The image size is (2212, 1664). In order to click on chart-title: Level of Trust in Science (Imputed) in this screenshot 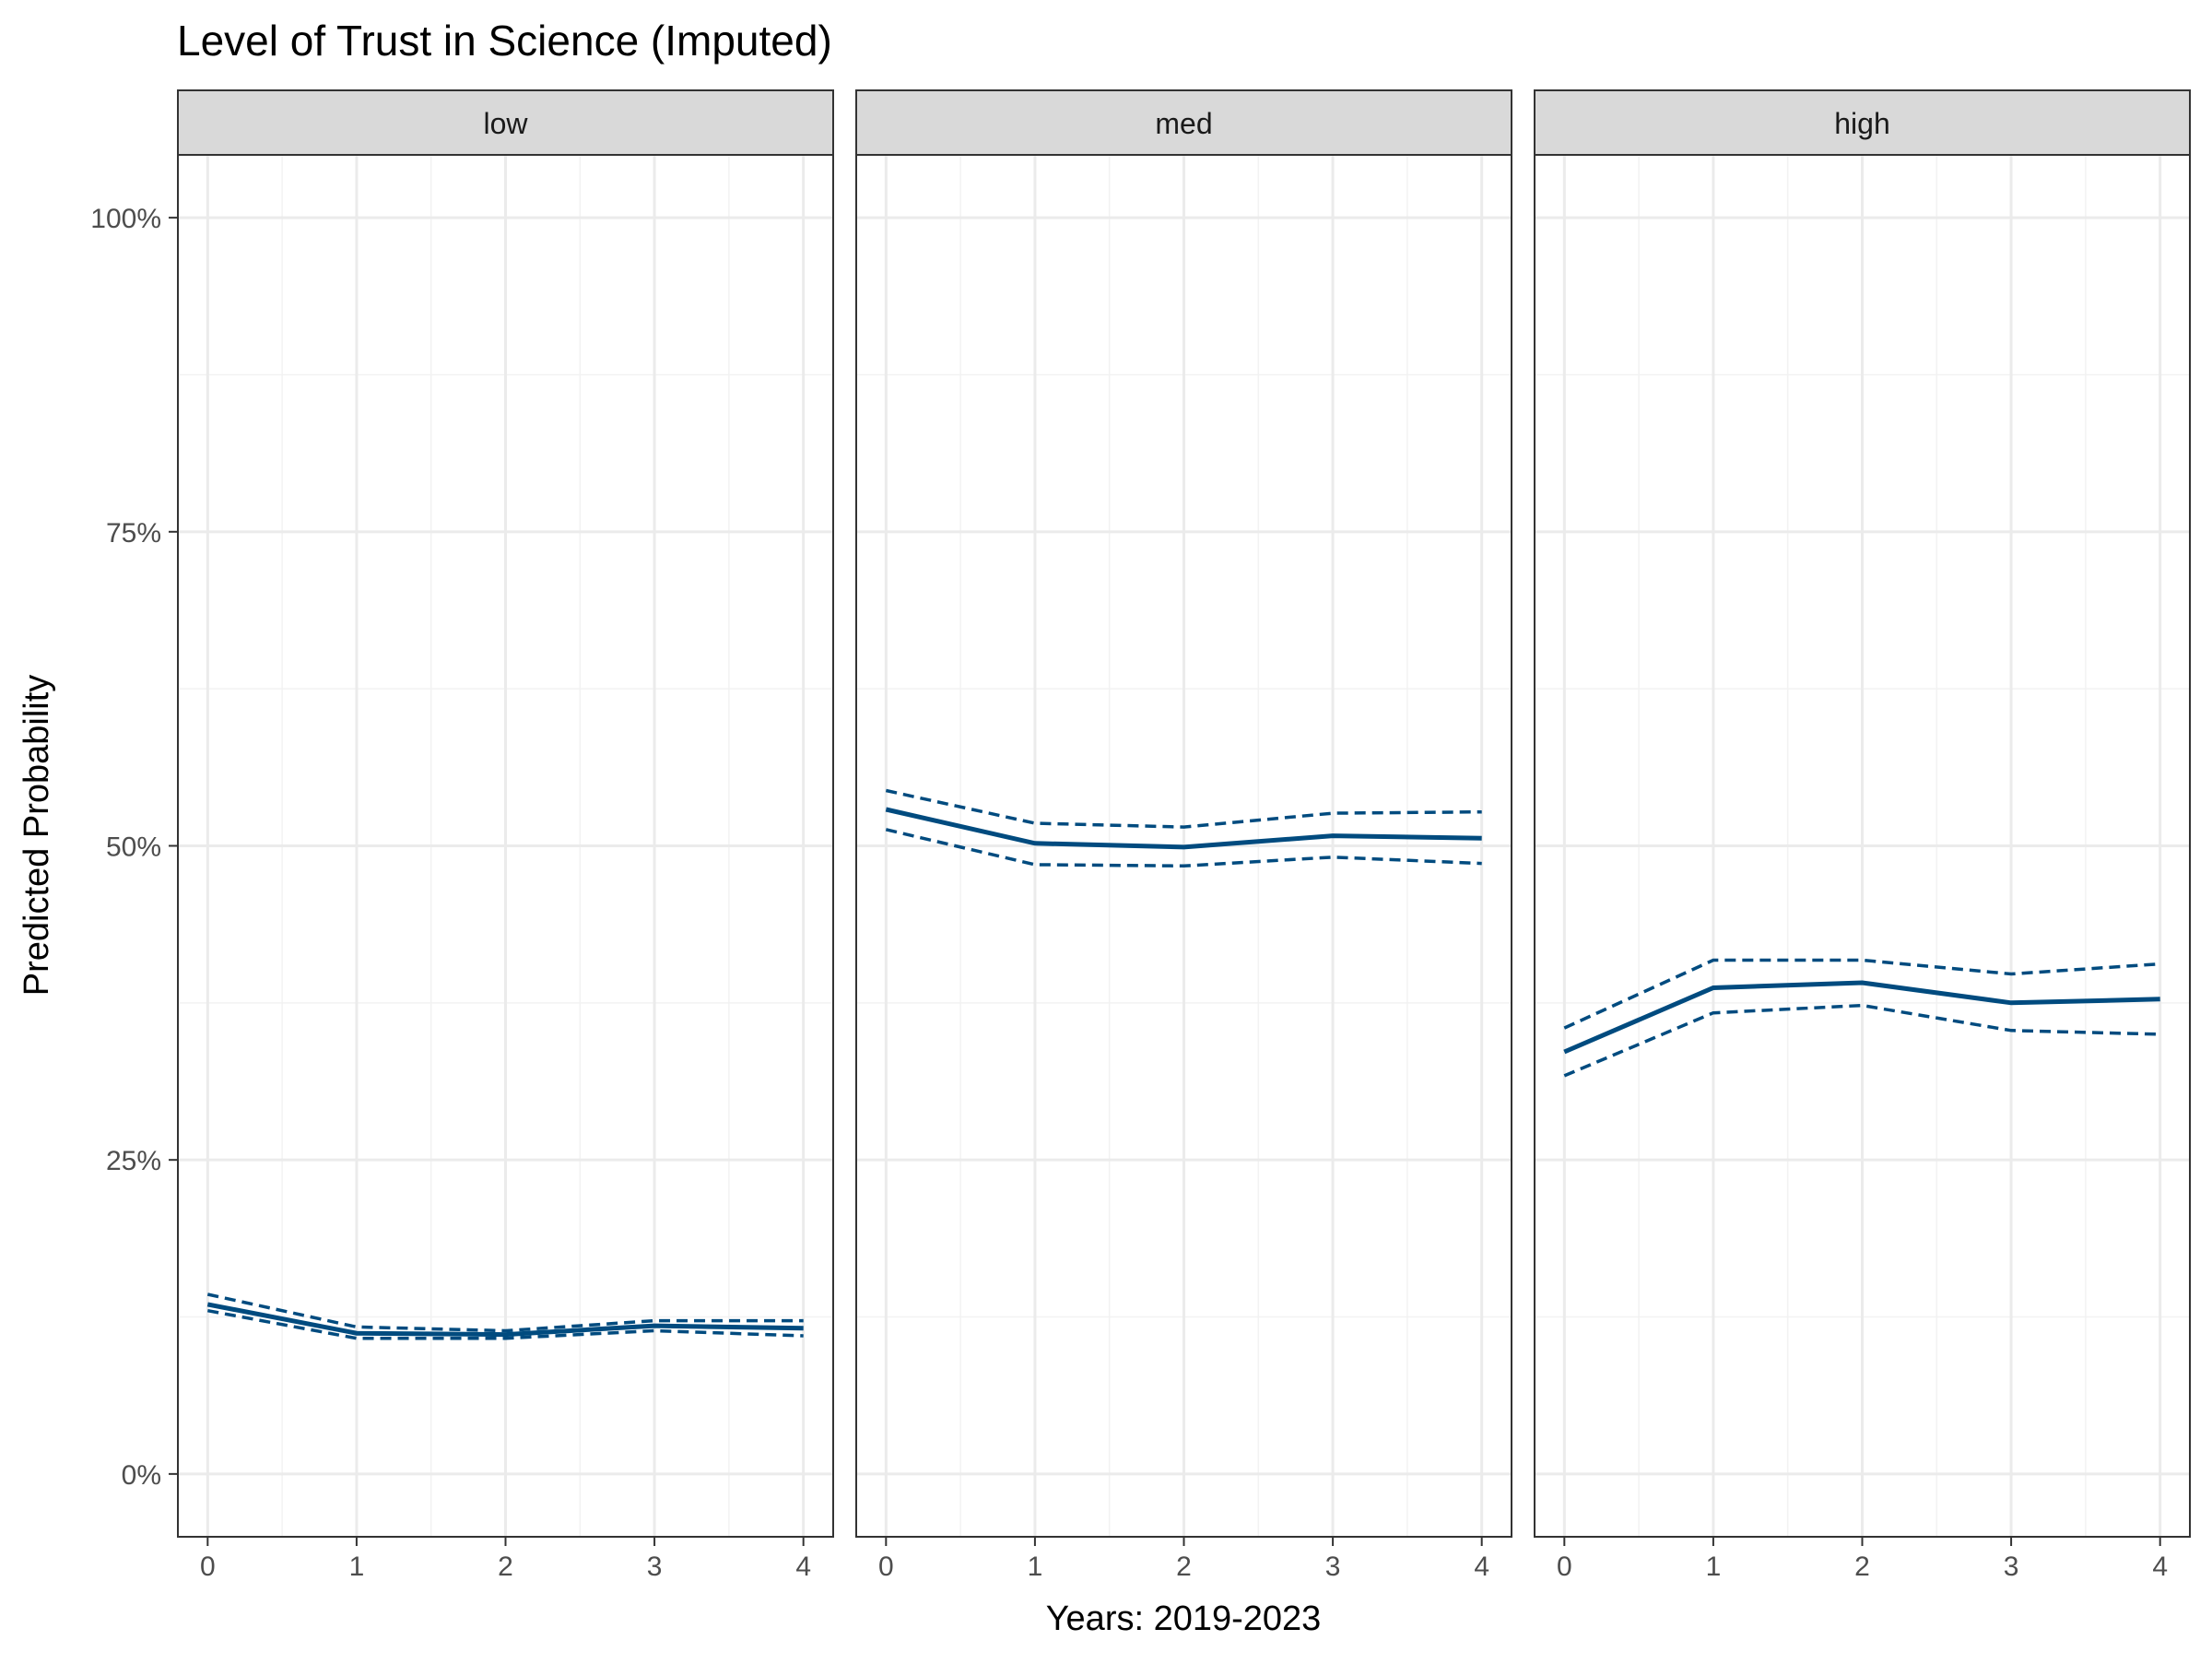, I will do `click(504, 41)`.